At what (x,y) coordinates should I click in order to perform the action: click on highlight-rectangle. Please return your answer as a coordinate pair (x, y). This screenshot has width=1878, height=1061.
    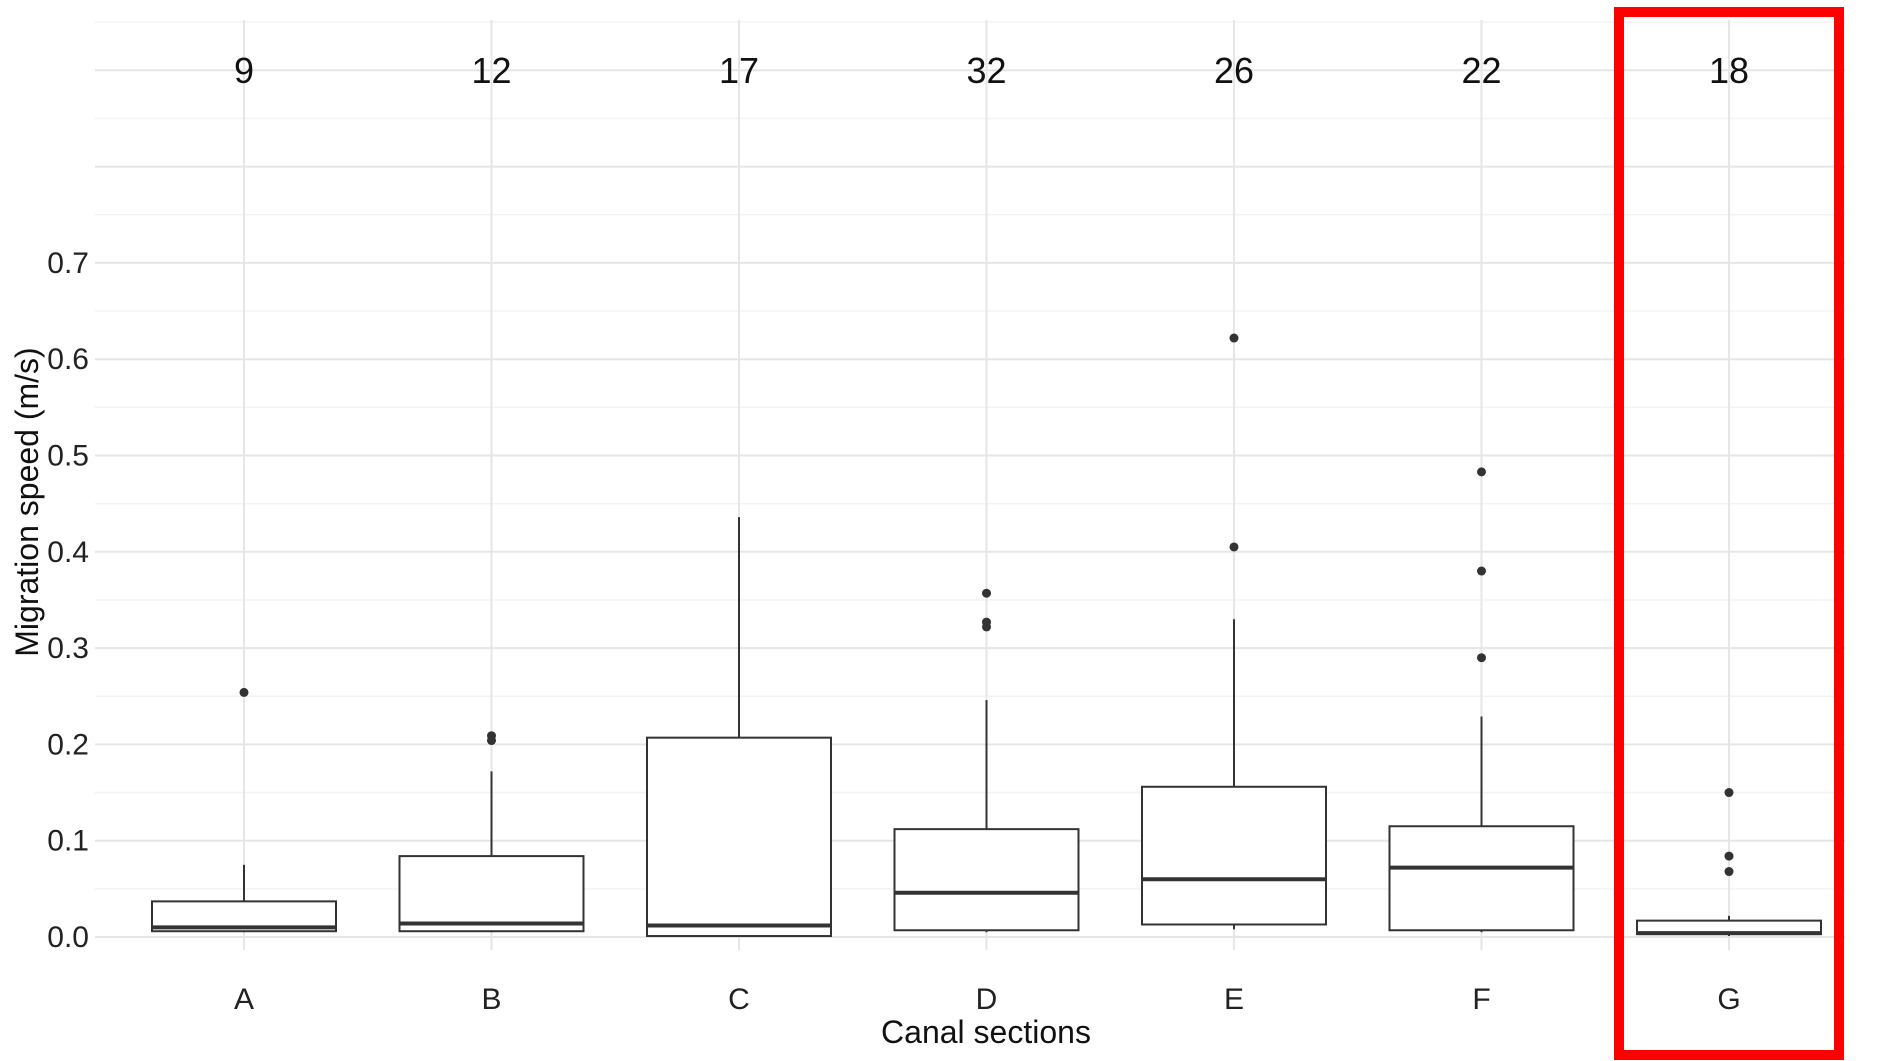
    Looking at the image, I should click on (1729, 533).